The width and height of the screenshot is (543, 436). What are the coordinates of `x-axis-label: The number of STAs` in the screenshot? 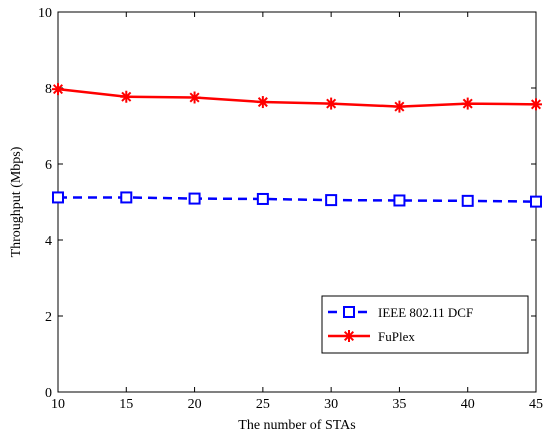 It's located at (296, 425).